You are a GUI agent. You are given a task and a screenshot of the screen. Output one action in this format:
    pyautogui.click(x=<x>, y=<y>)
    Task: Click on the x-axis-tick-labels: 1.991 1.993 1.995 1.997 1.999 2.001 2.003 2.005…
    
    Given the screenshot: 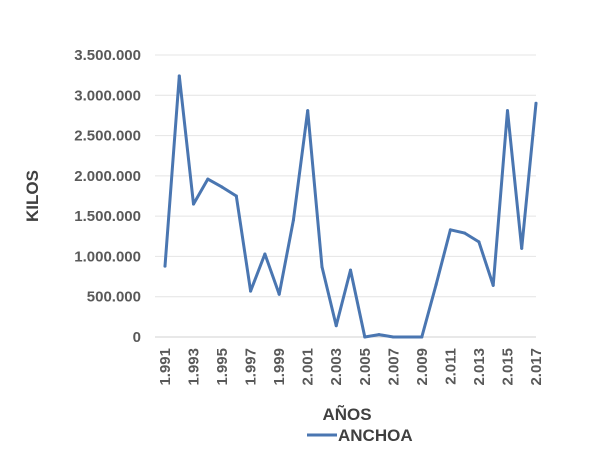 What is the action you would take?
    pyautogui.click(x=351, y=367)
    